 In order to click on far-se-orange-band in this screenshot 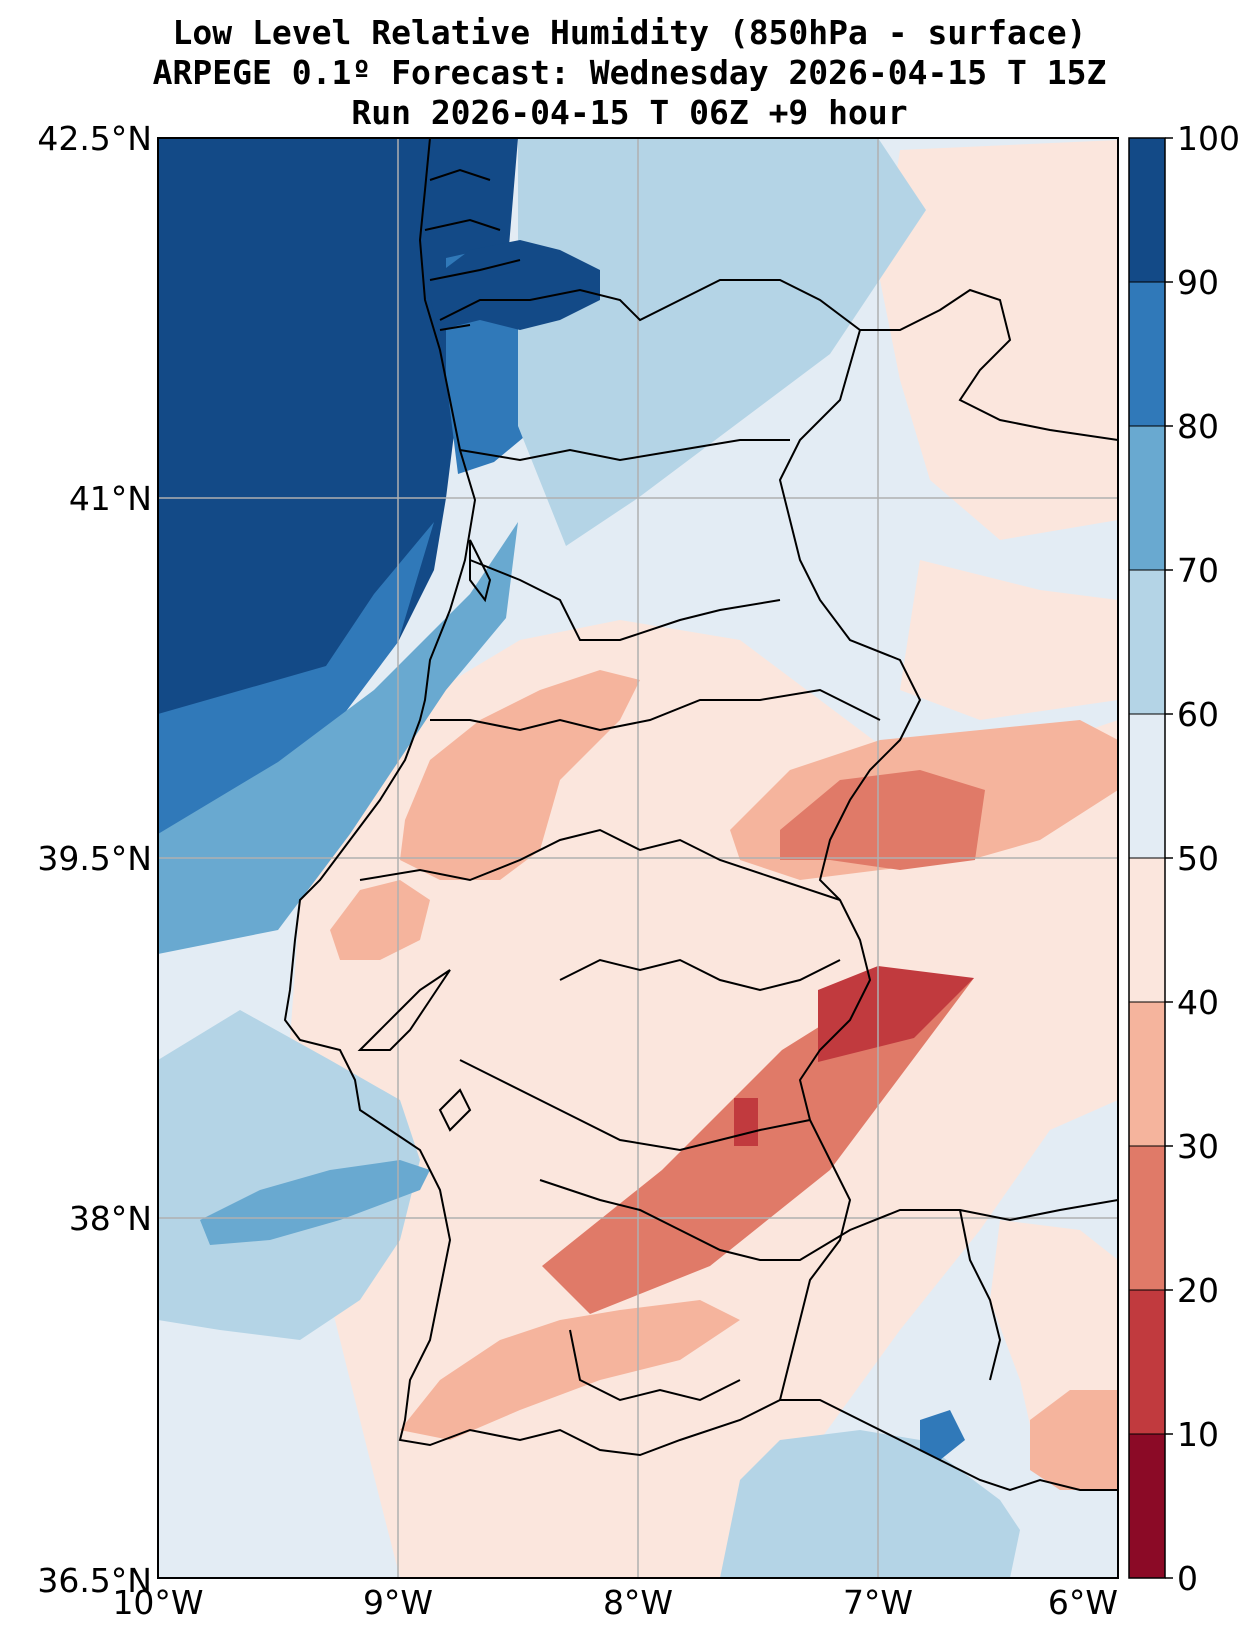, I will do `click(1074, 1440)`.